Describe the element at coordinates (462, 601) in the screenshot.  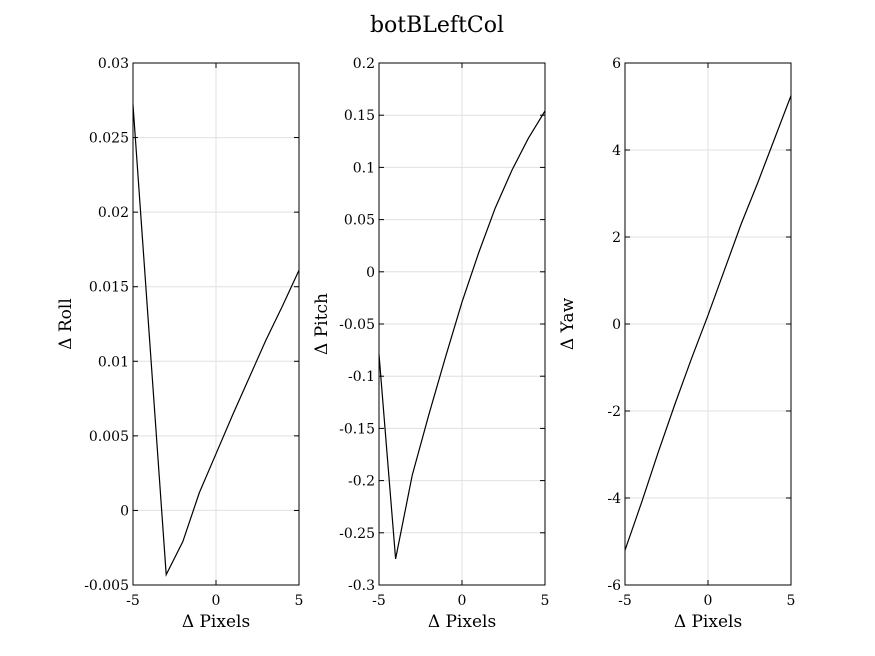
I see `pitch-x-tick-label: 0` at that location.